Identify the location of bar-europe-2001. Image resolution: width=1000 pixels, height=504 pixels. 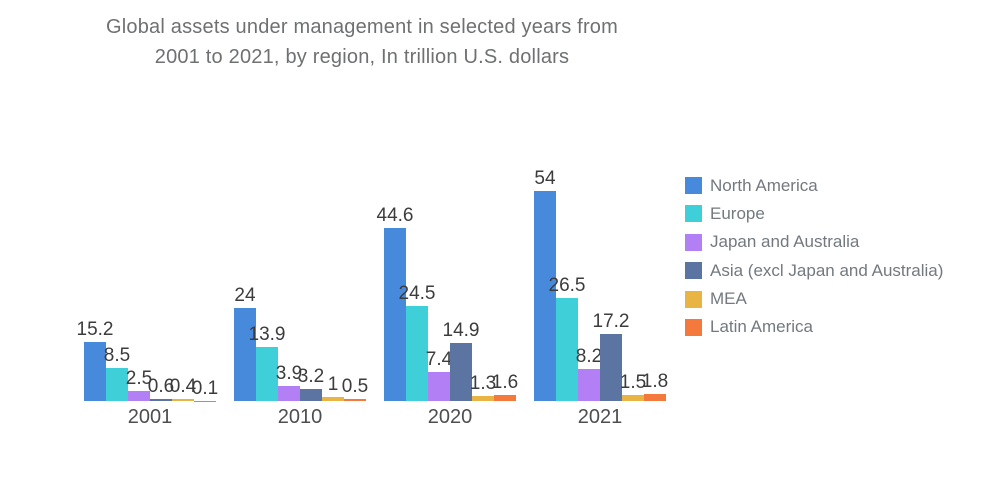
(117, 384).